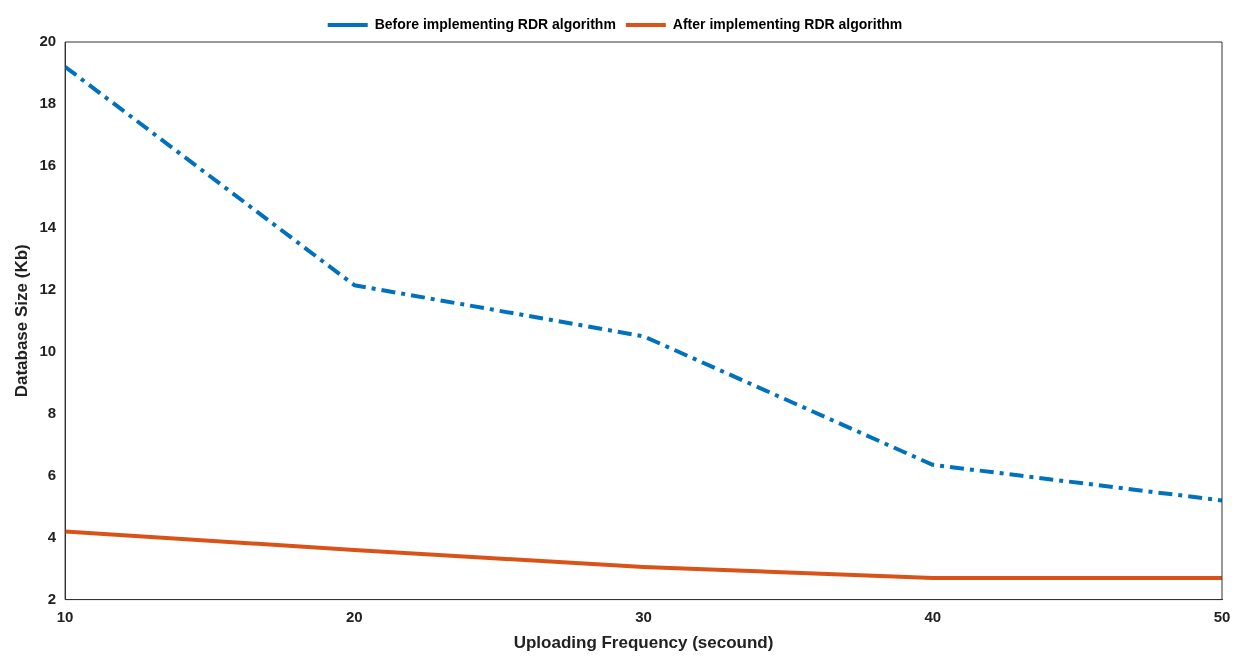 Image resolution: width=1244 pixels, height=669 pixels. What do you see at coordinates (933, 616) in the screenshot?
I see `x-tick-label: 40` at bounding box center [933, 616].